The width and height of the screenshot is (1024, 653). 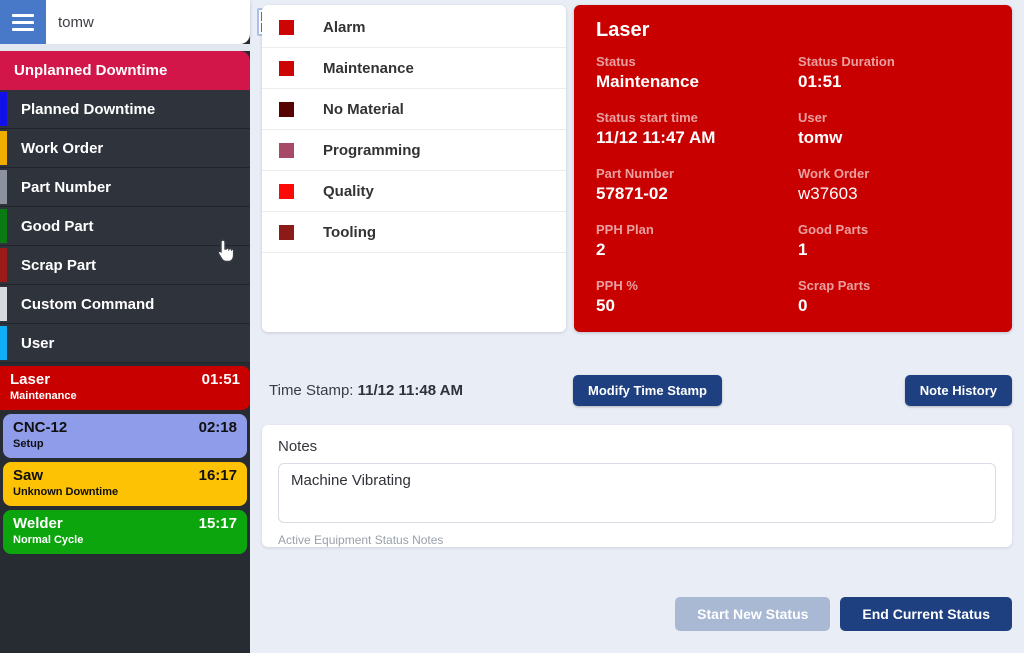 I want to click on sidebar-item-good-part: Good Part, so click(x=125, y=226).